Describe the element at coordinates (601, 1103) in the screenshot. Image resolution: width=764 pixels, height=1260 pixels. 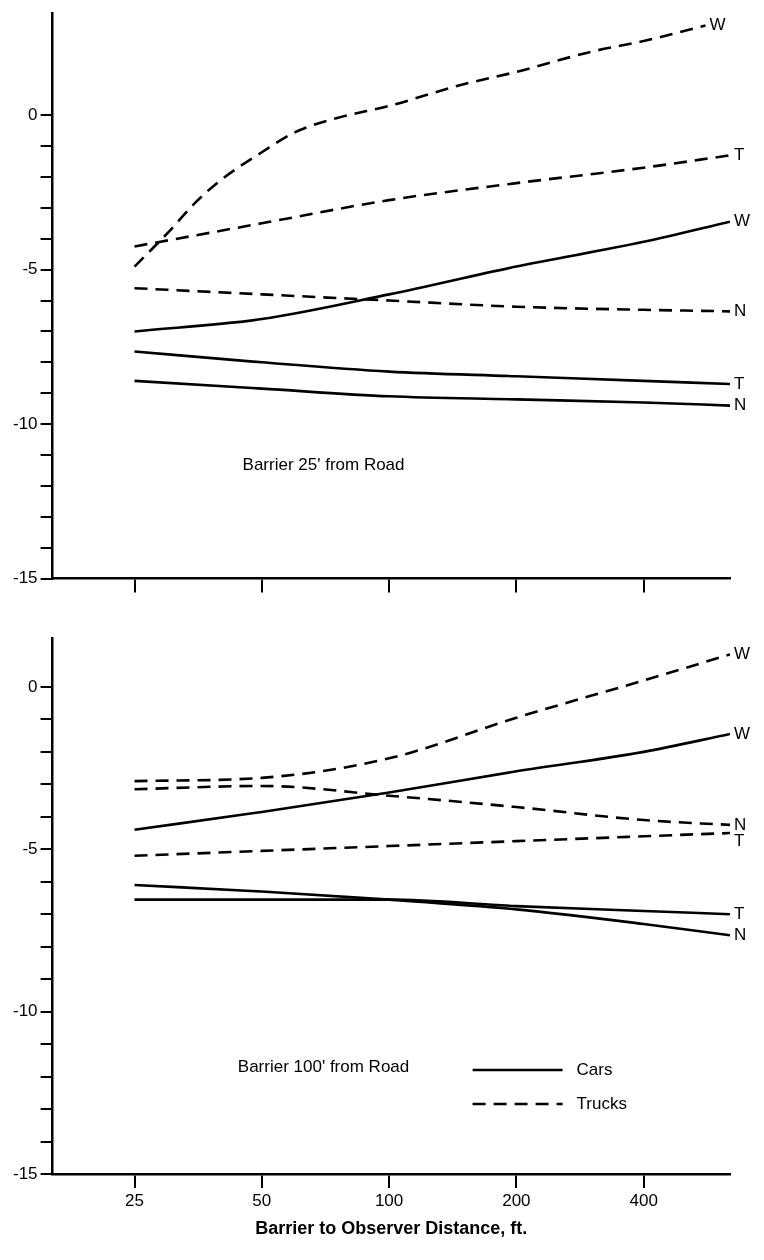
I see `annotation: Trucks` at that location.